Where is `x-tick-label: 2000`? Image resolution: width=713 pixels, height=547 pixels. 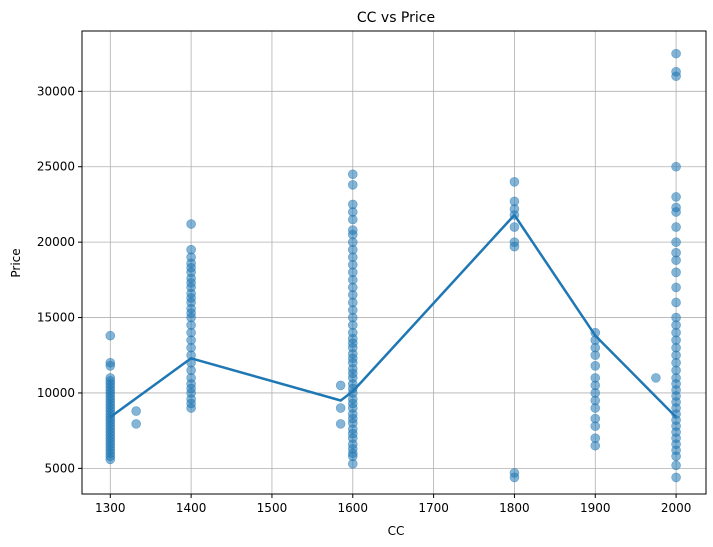
x-tick-label: 2000 is located at coordinates (676, 508).